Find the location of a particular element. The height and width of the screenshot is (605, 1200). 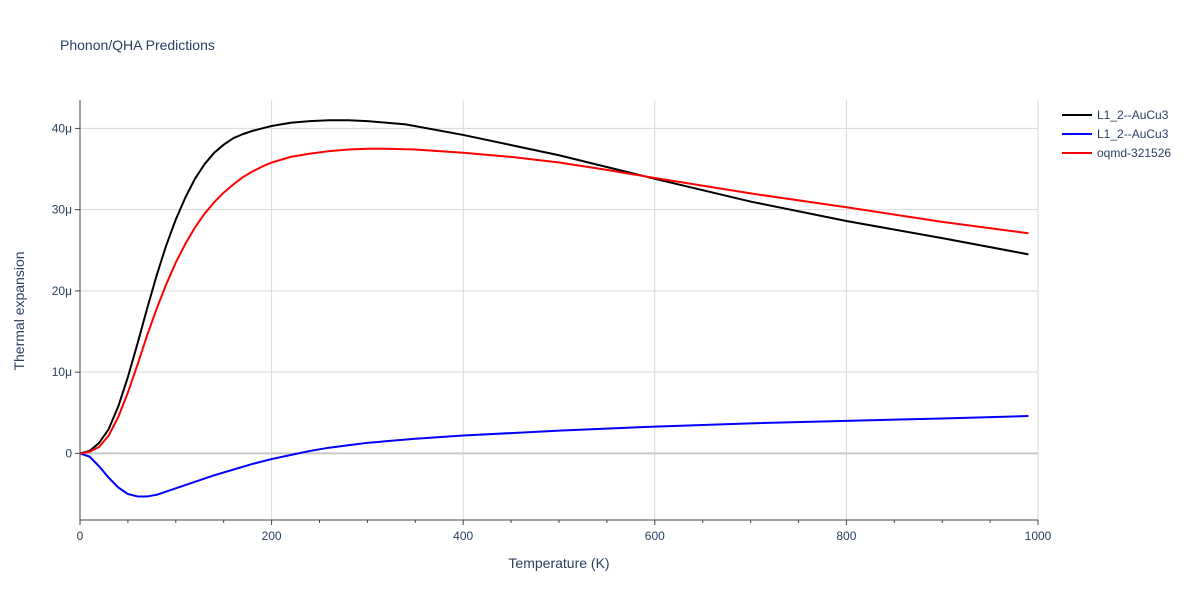

x-tick-label: 200 is located at coordinates (272, 536).